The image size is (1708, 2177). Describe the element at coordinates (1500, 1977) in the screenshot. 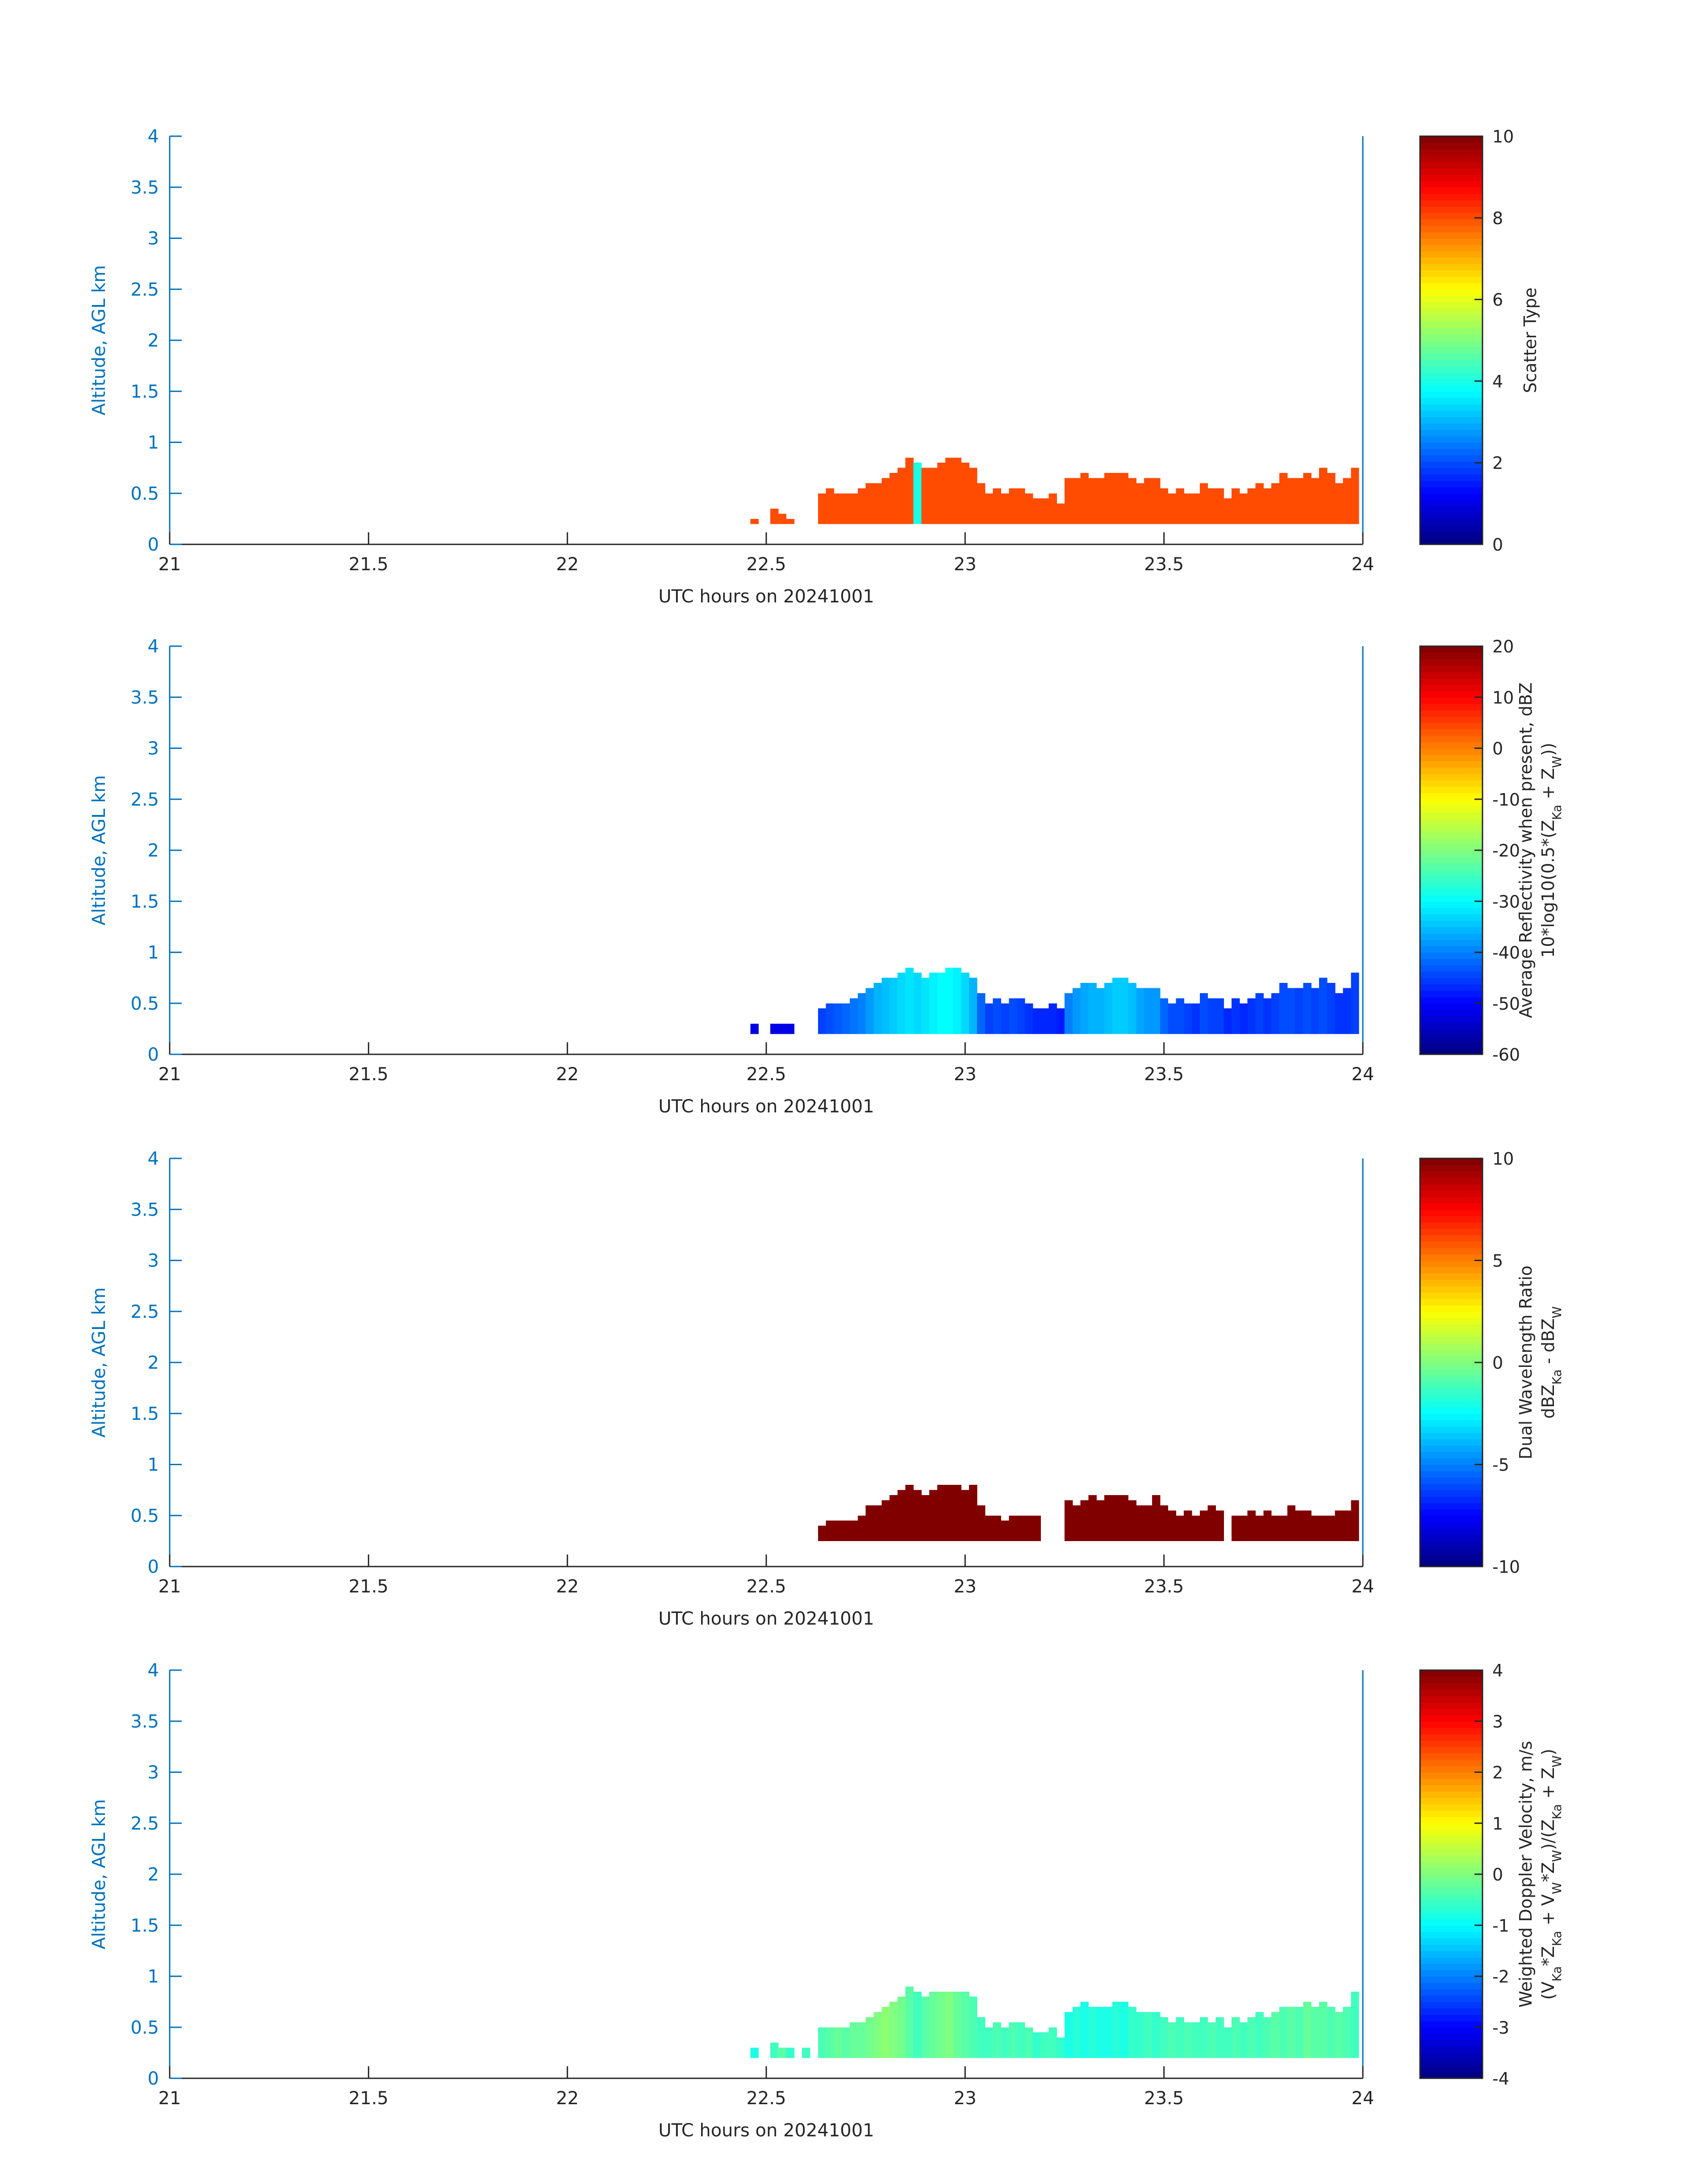

I see `colorbar-tick-label: -2` at that location.